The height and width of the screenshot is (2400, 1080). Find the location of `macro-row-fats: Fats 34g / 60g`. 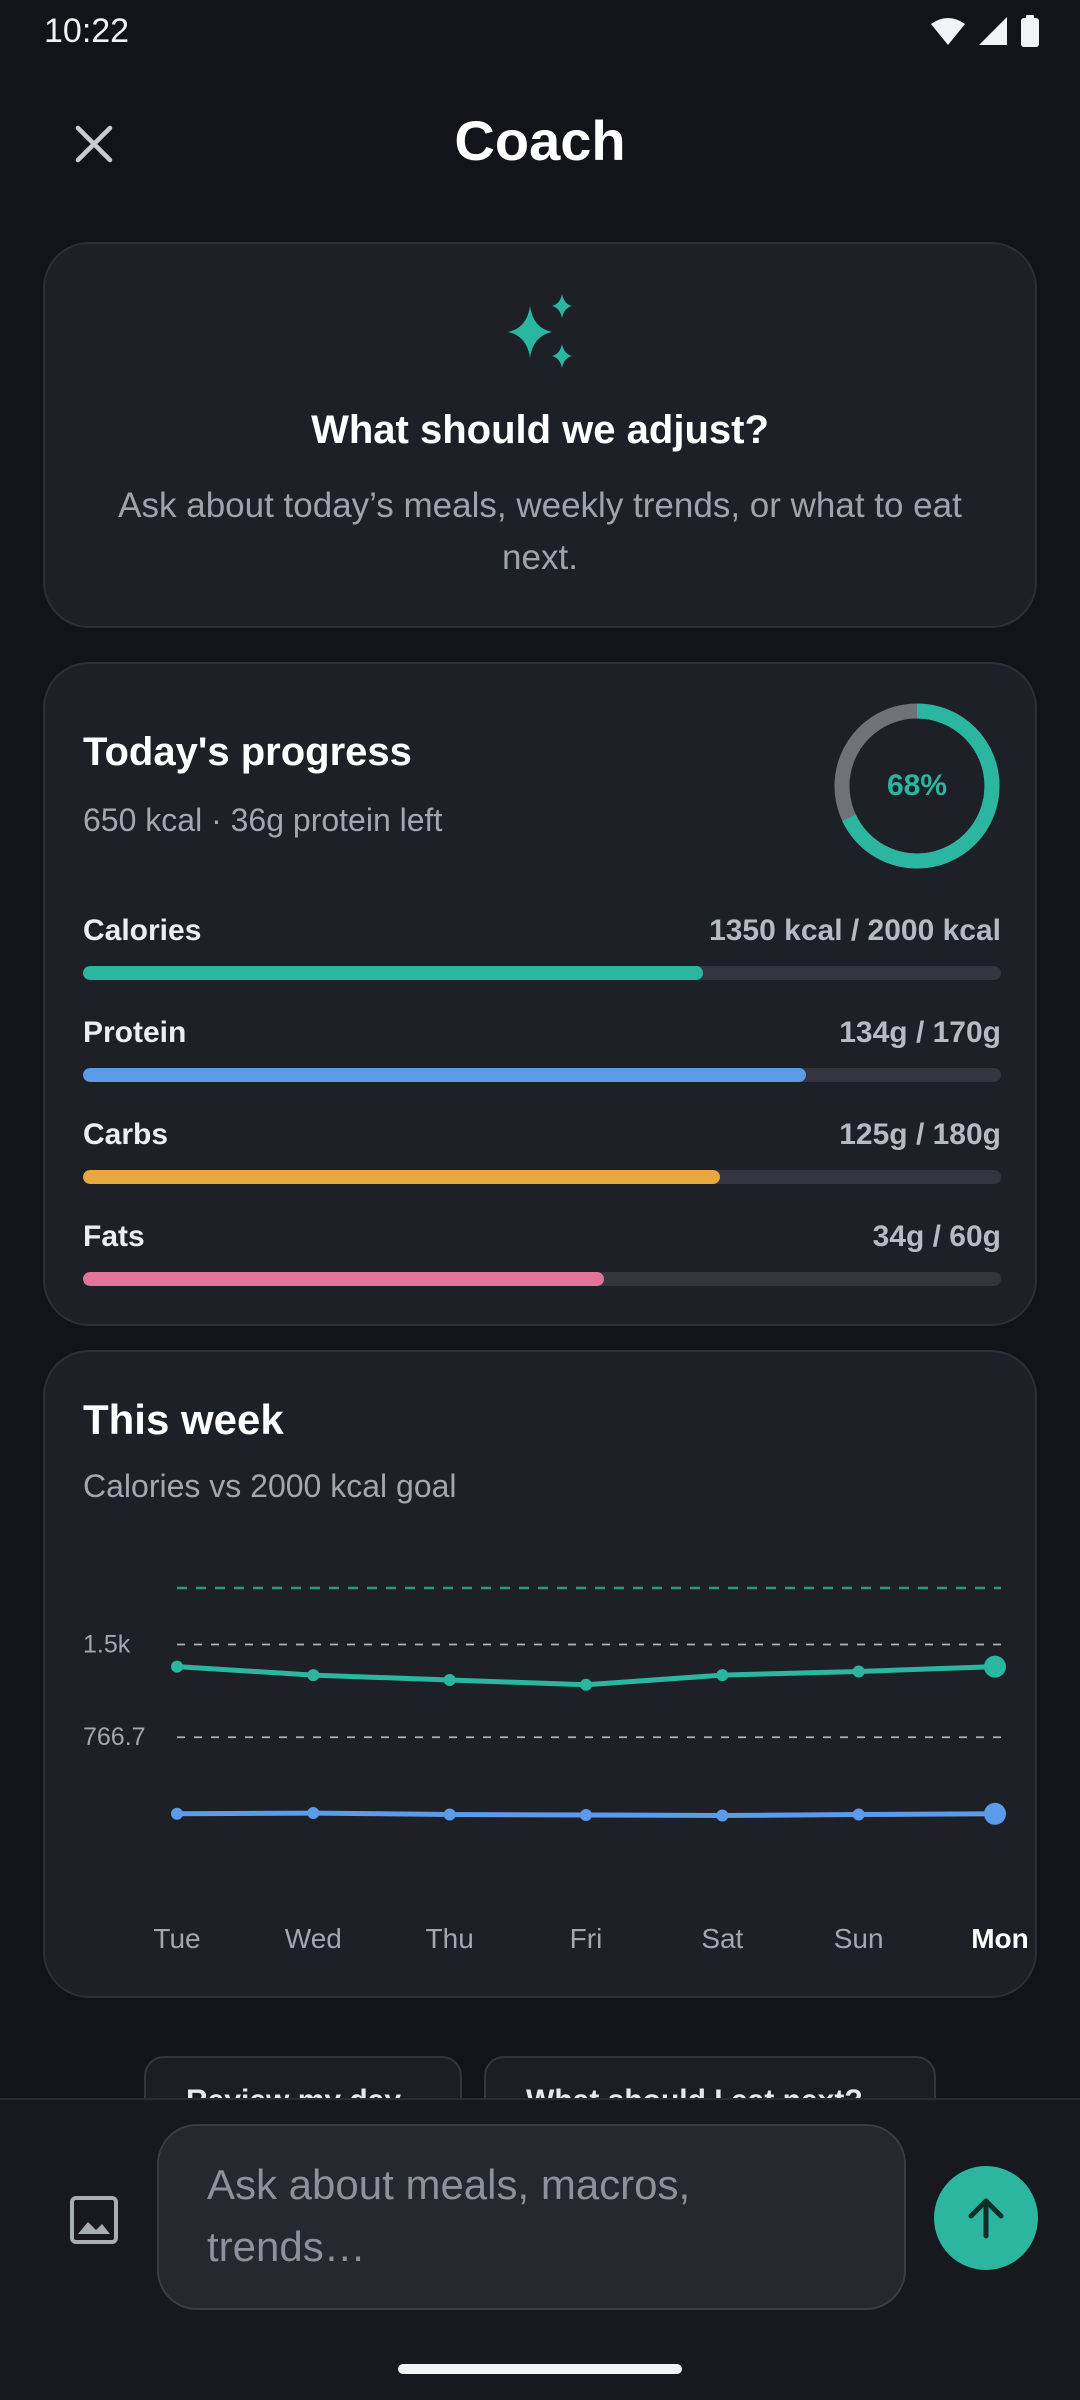

macro-row-fats: Fats 34g / 60g is located at coordinates (542, 1258).